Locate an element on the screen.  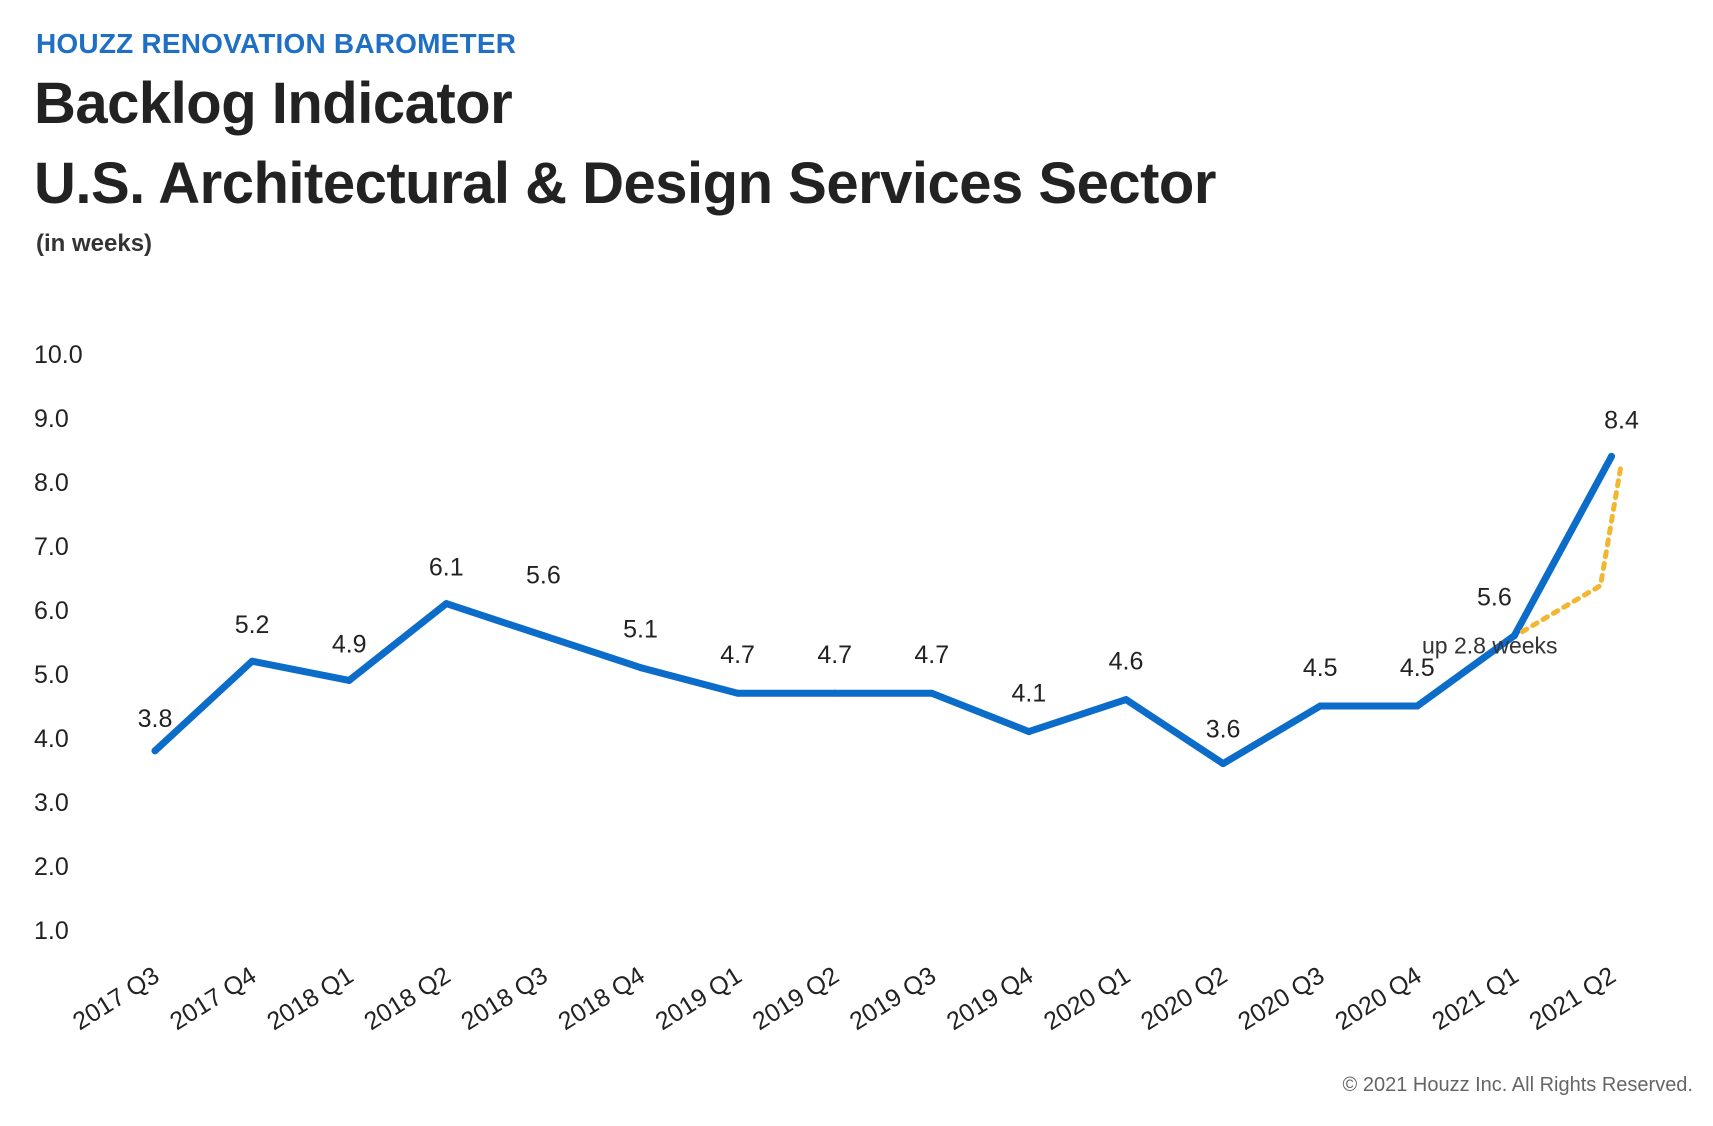
x-tick-label: 2019 Q4 is located at coordinates (990, 998).